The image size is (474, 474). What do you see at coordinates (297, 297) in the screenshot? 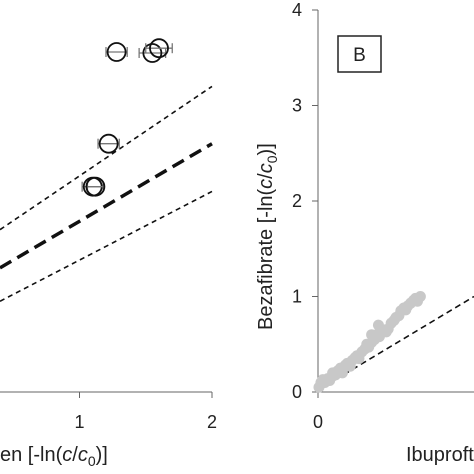
I see `panel-b-y-tick-label: 1` at bounding box center [297, 297].